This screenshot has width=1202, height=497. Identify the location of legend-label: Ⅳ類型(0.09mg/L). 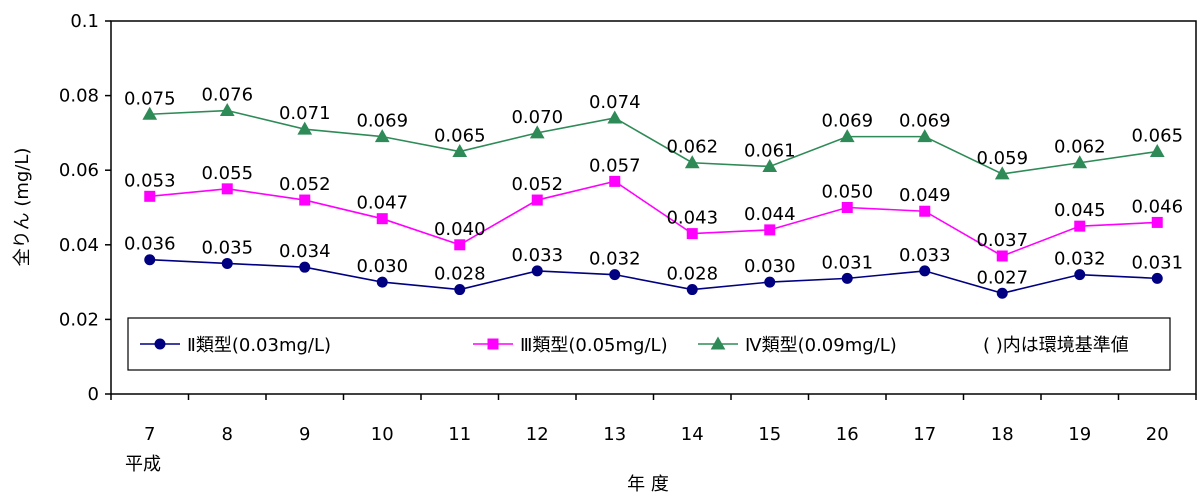
(821, 345).